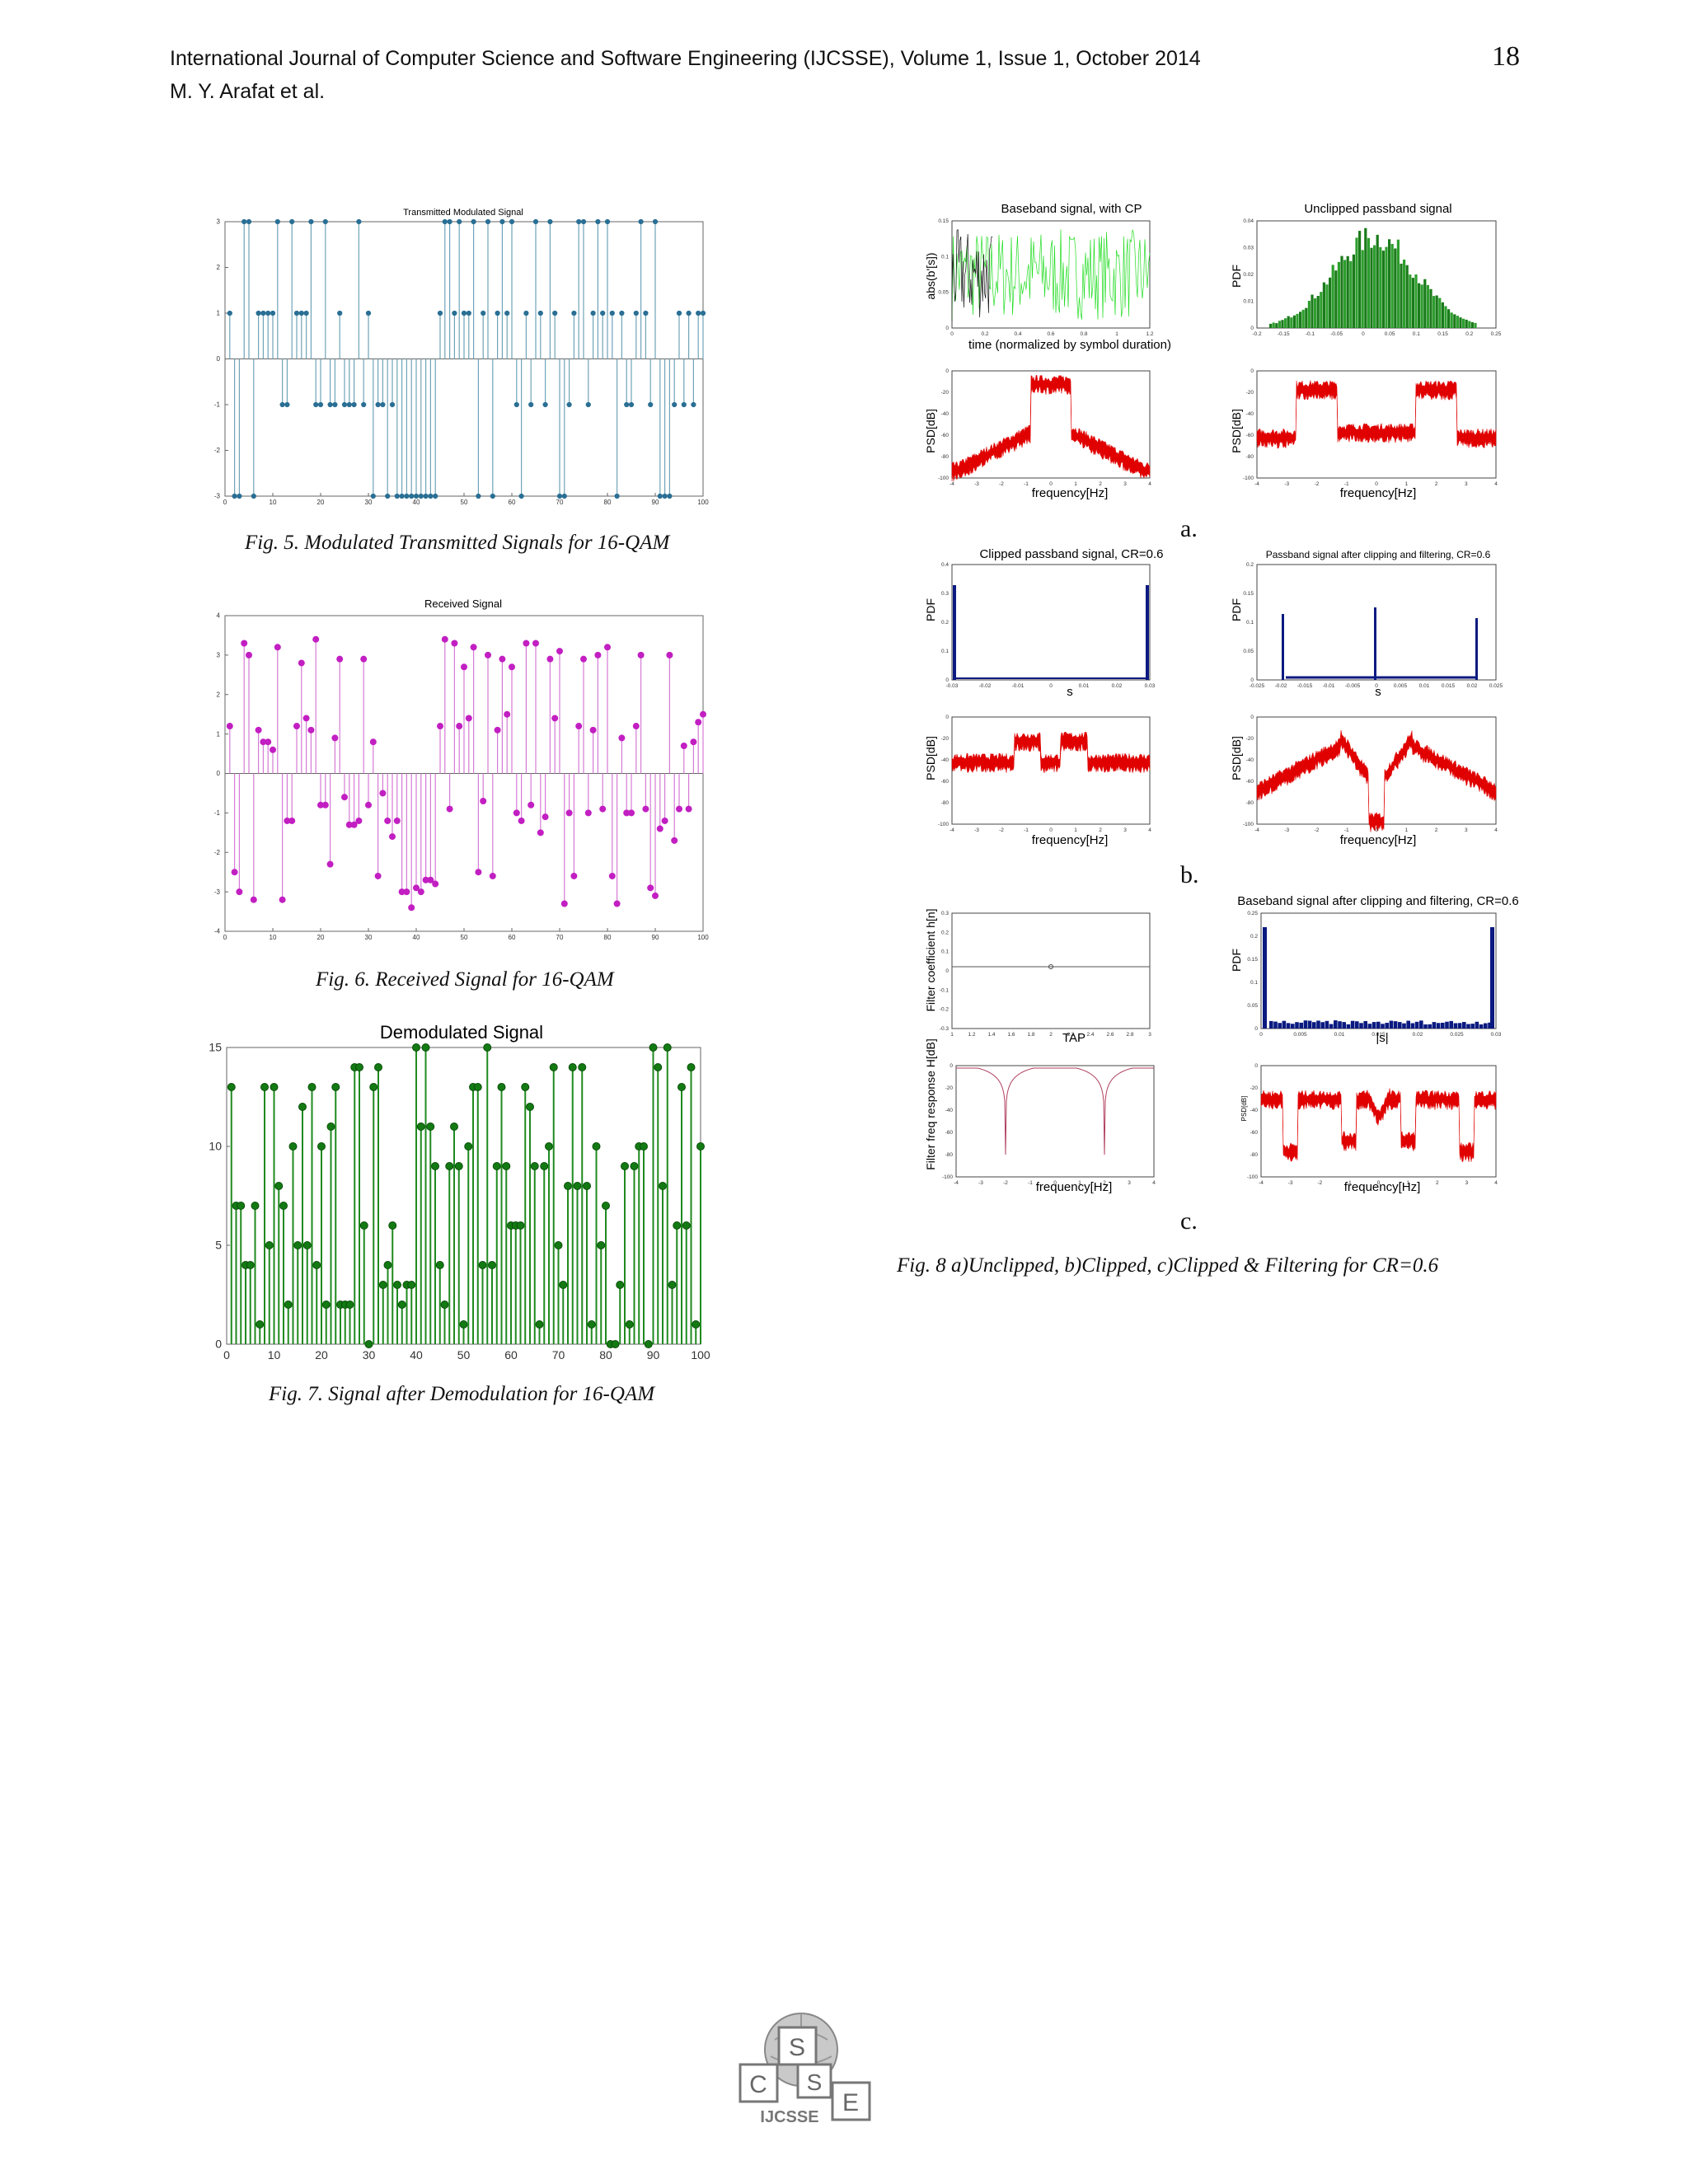 This screenshot has width=1688, height=2184. Describe the element at coordinates (219, 616) in the screenshot. I see `y-tick-label: 4` at that location.